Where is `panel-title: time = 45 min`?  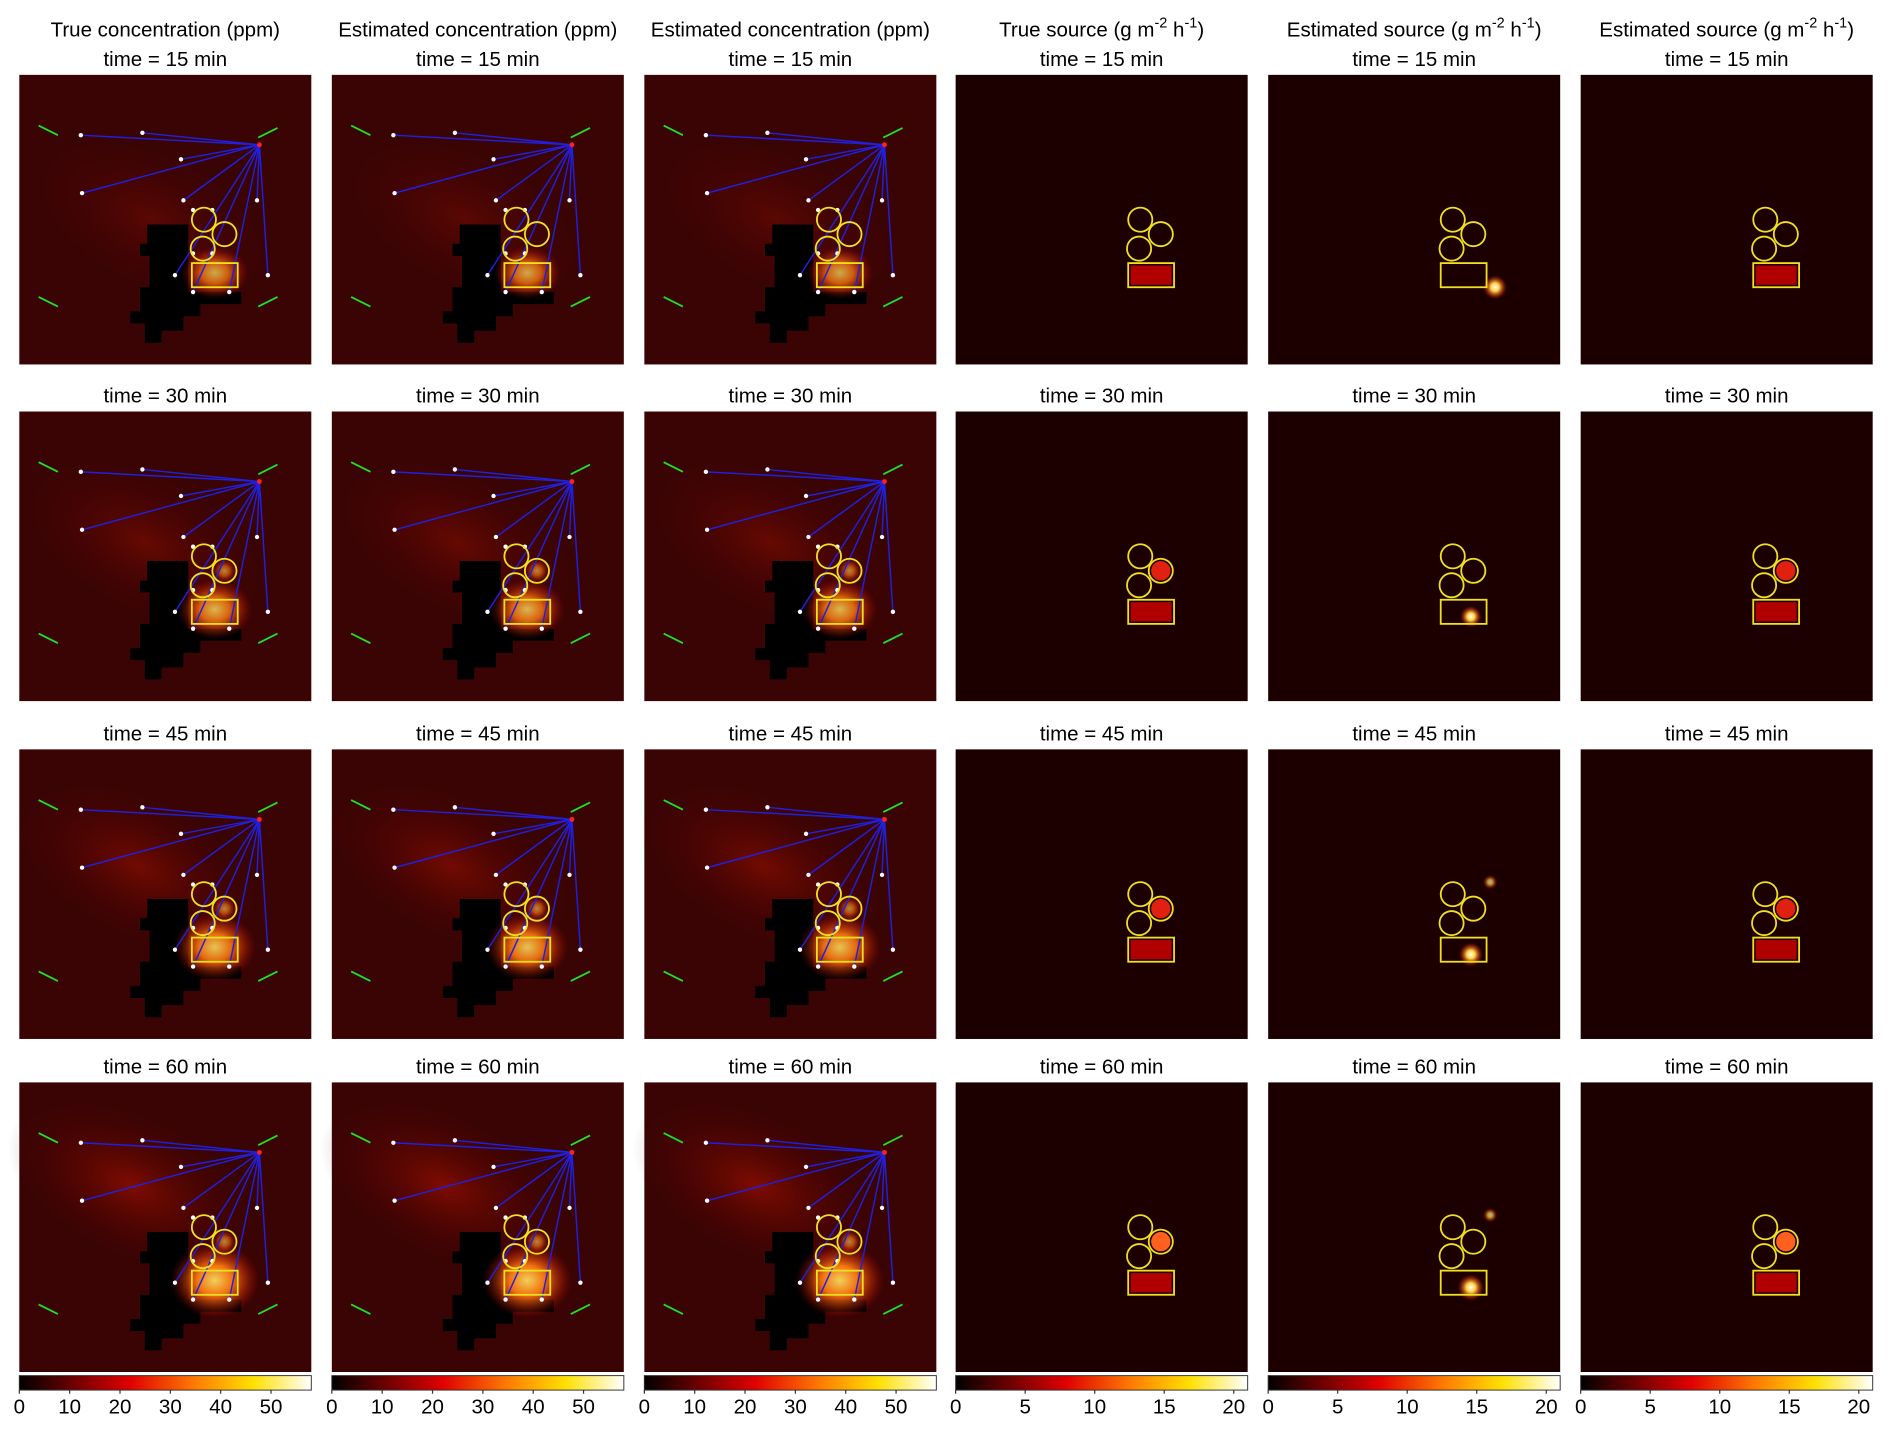
panel-title: time = 45 min is located at coordinates (1727, 733).